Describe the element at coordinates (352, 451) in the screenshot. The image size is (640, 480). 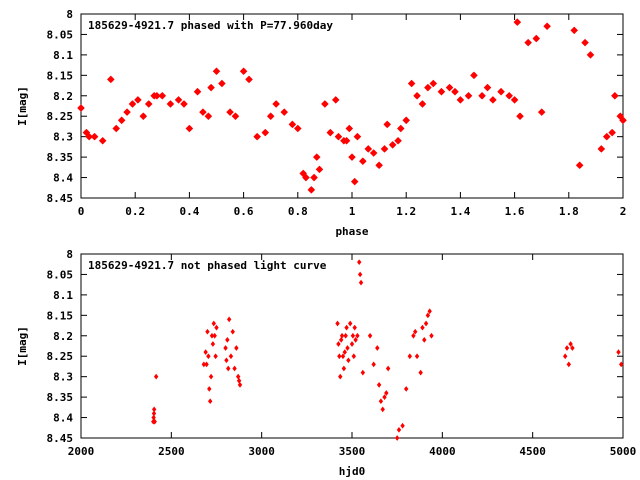
I see `x-tick-label: 3500` at that location.